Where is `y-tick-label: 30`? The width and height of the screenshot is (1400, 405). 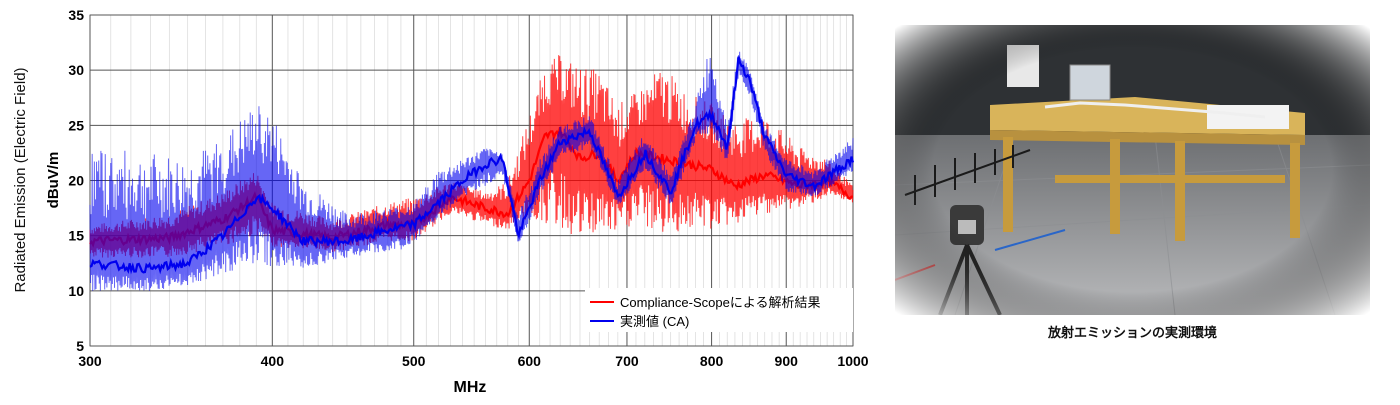 y-tick-label: 30 is located at coordinates (76, 70).